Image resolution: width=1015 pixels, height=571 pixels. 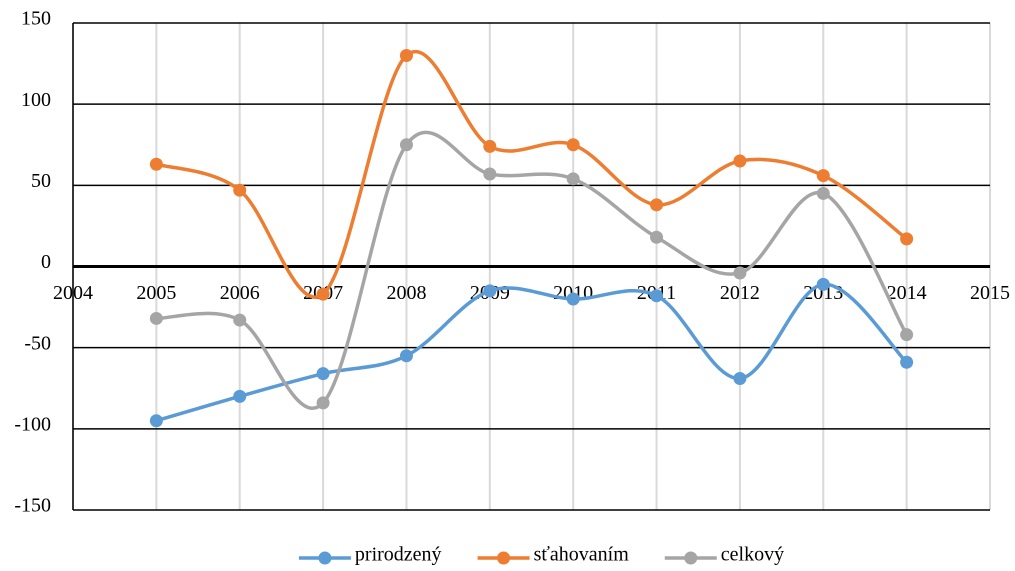 I want to click on x-tick-label: 2015, so click(x=990, y=293).